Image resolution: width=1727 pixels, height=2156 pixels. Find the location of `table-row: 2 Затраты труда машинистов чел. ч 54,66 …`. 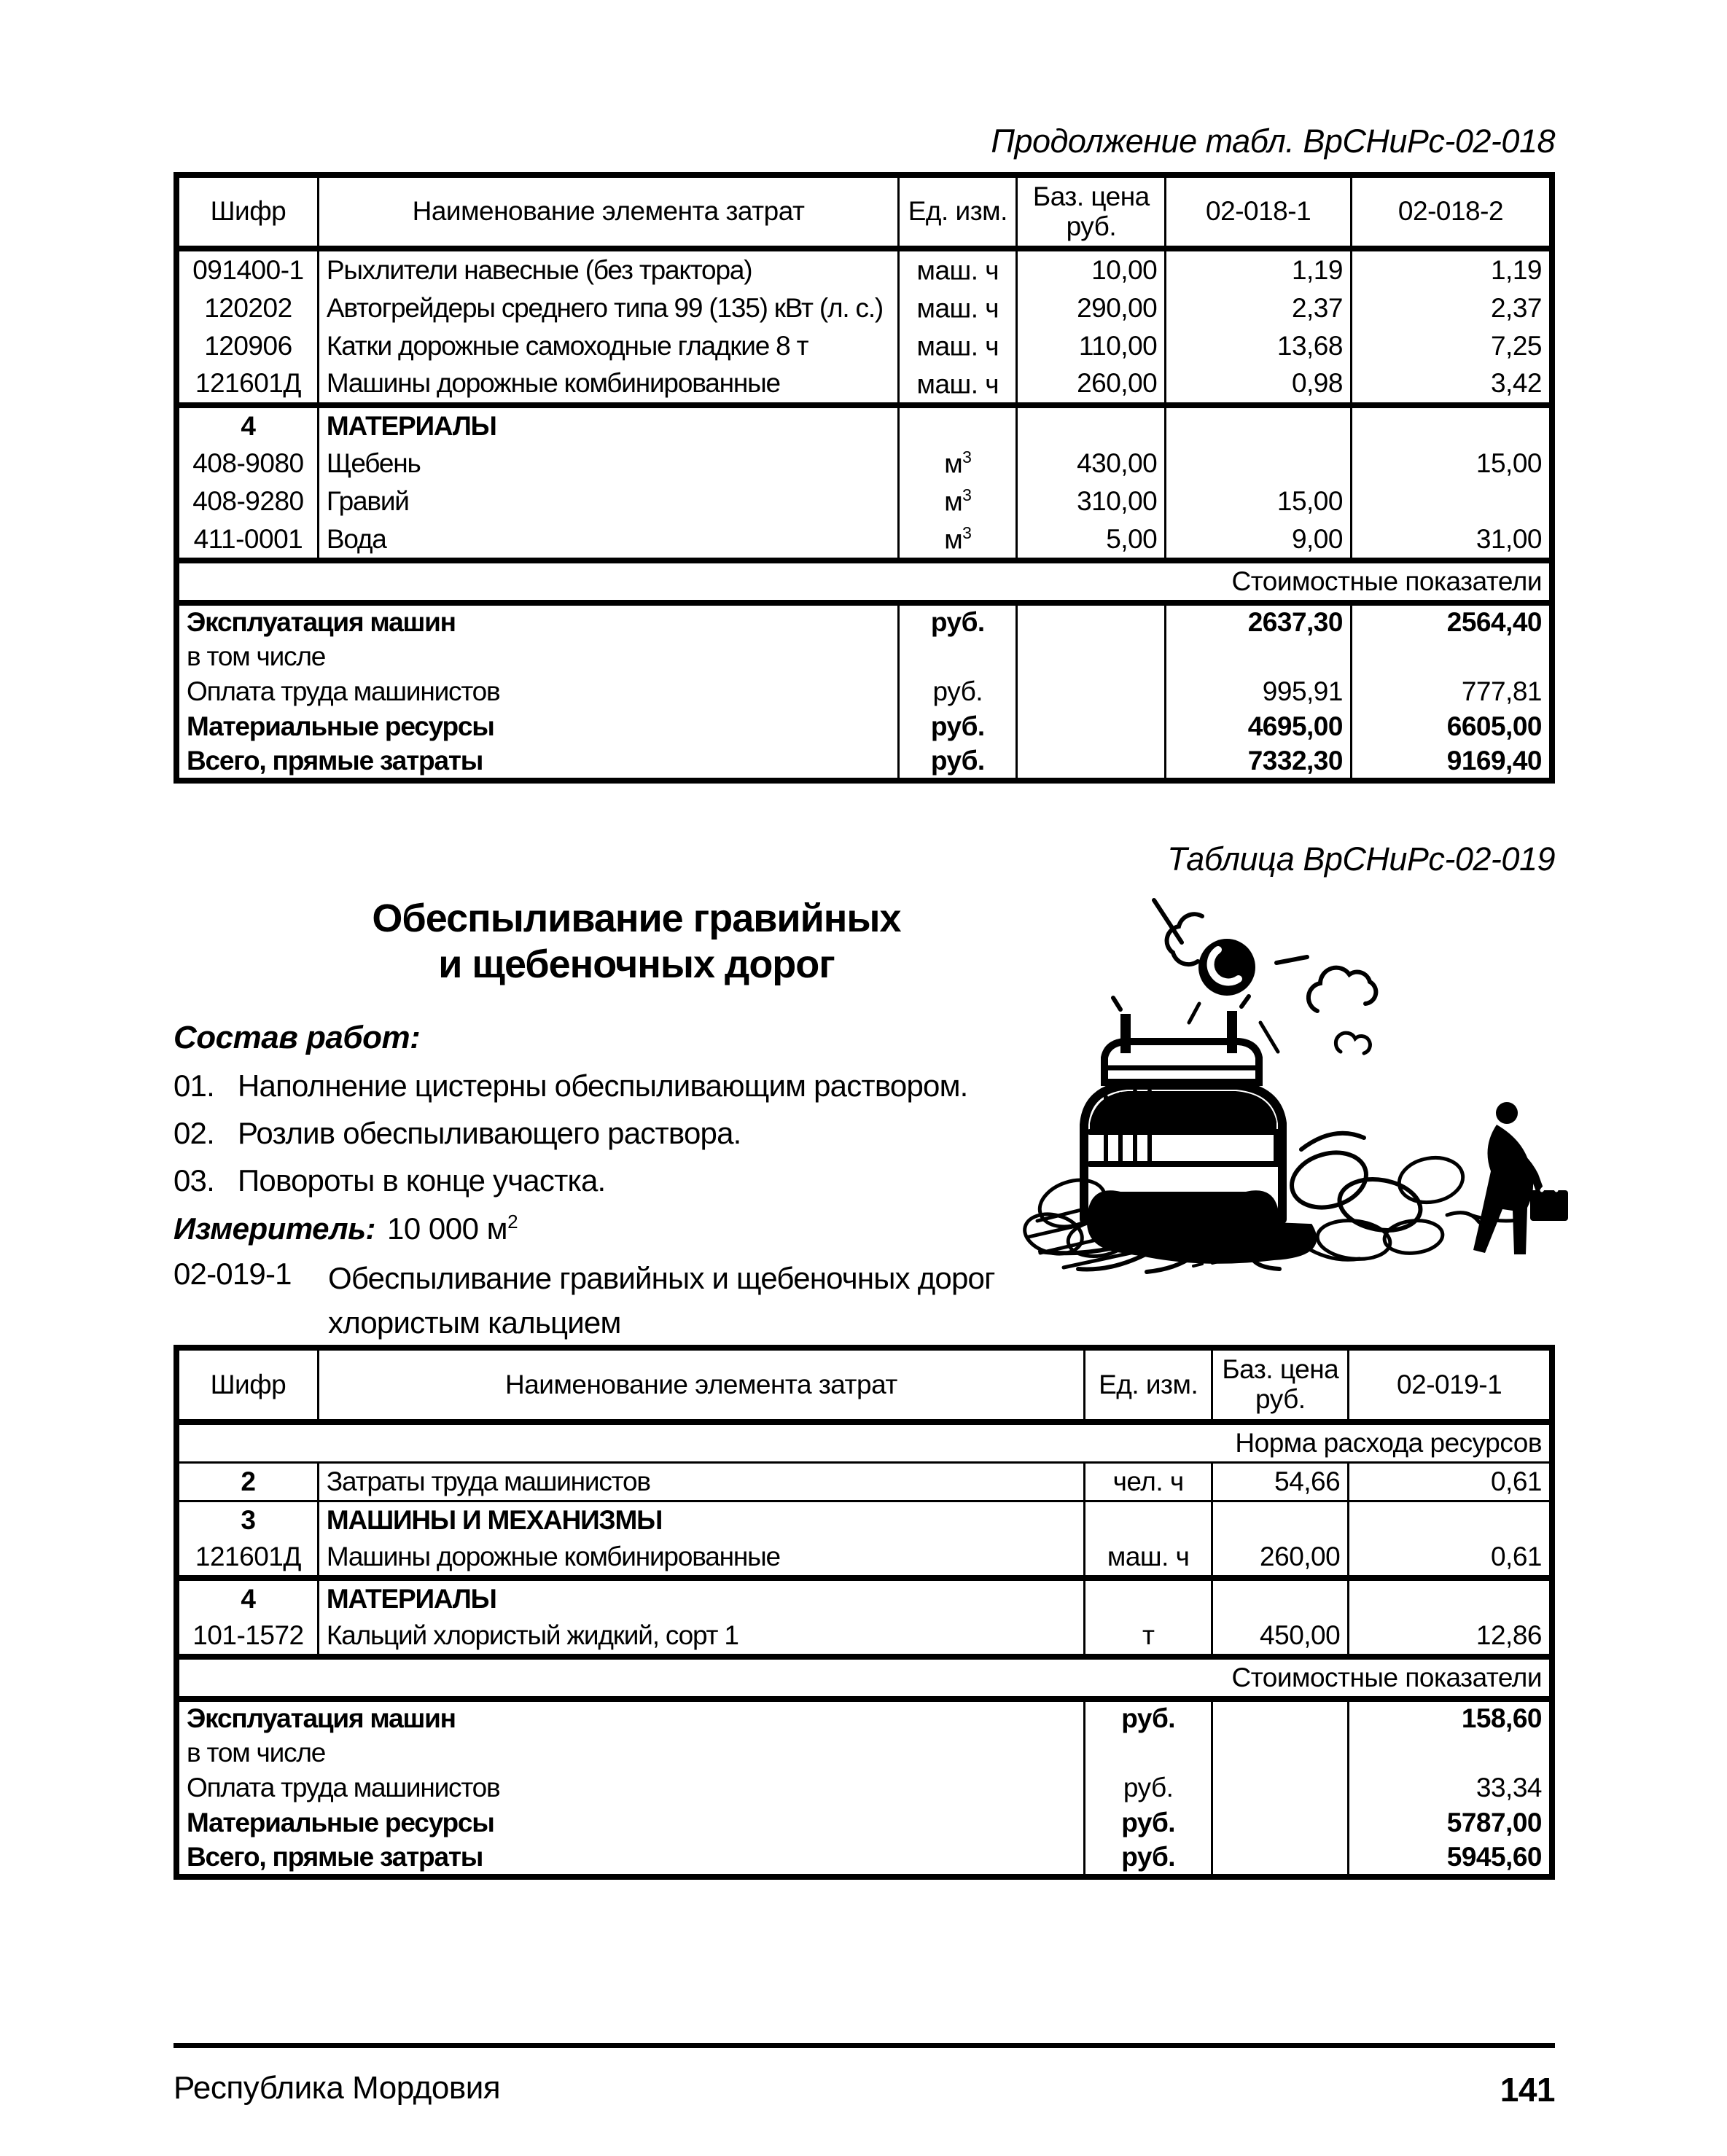

table-row: 2 Затраты труда машинистов чел. ч 54,66 … is located at coordinates (864, 1482).